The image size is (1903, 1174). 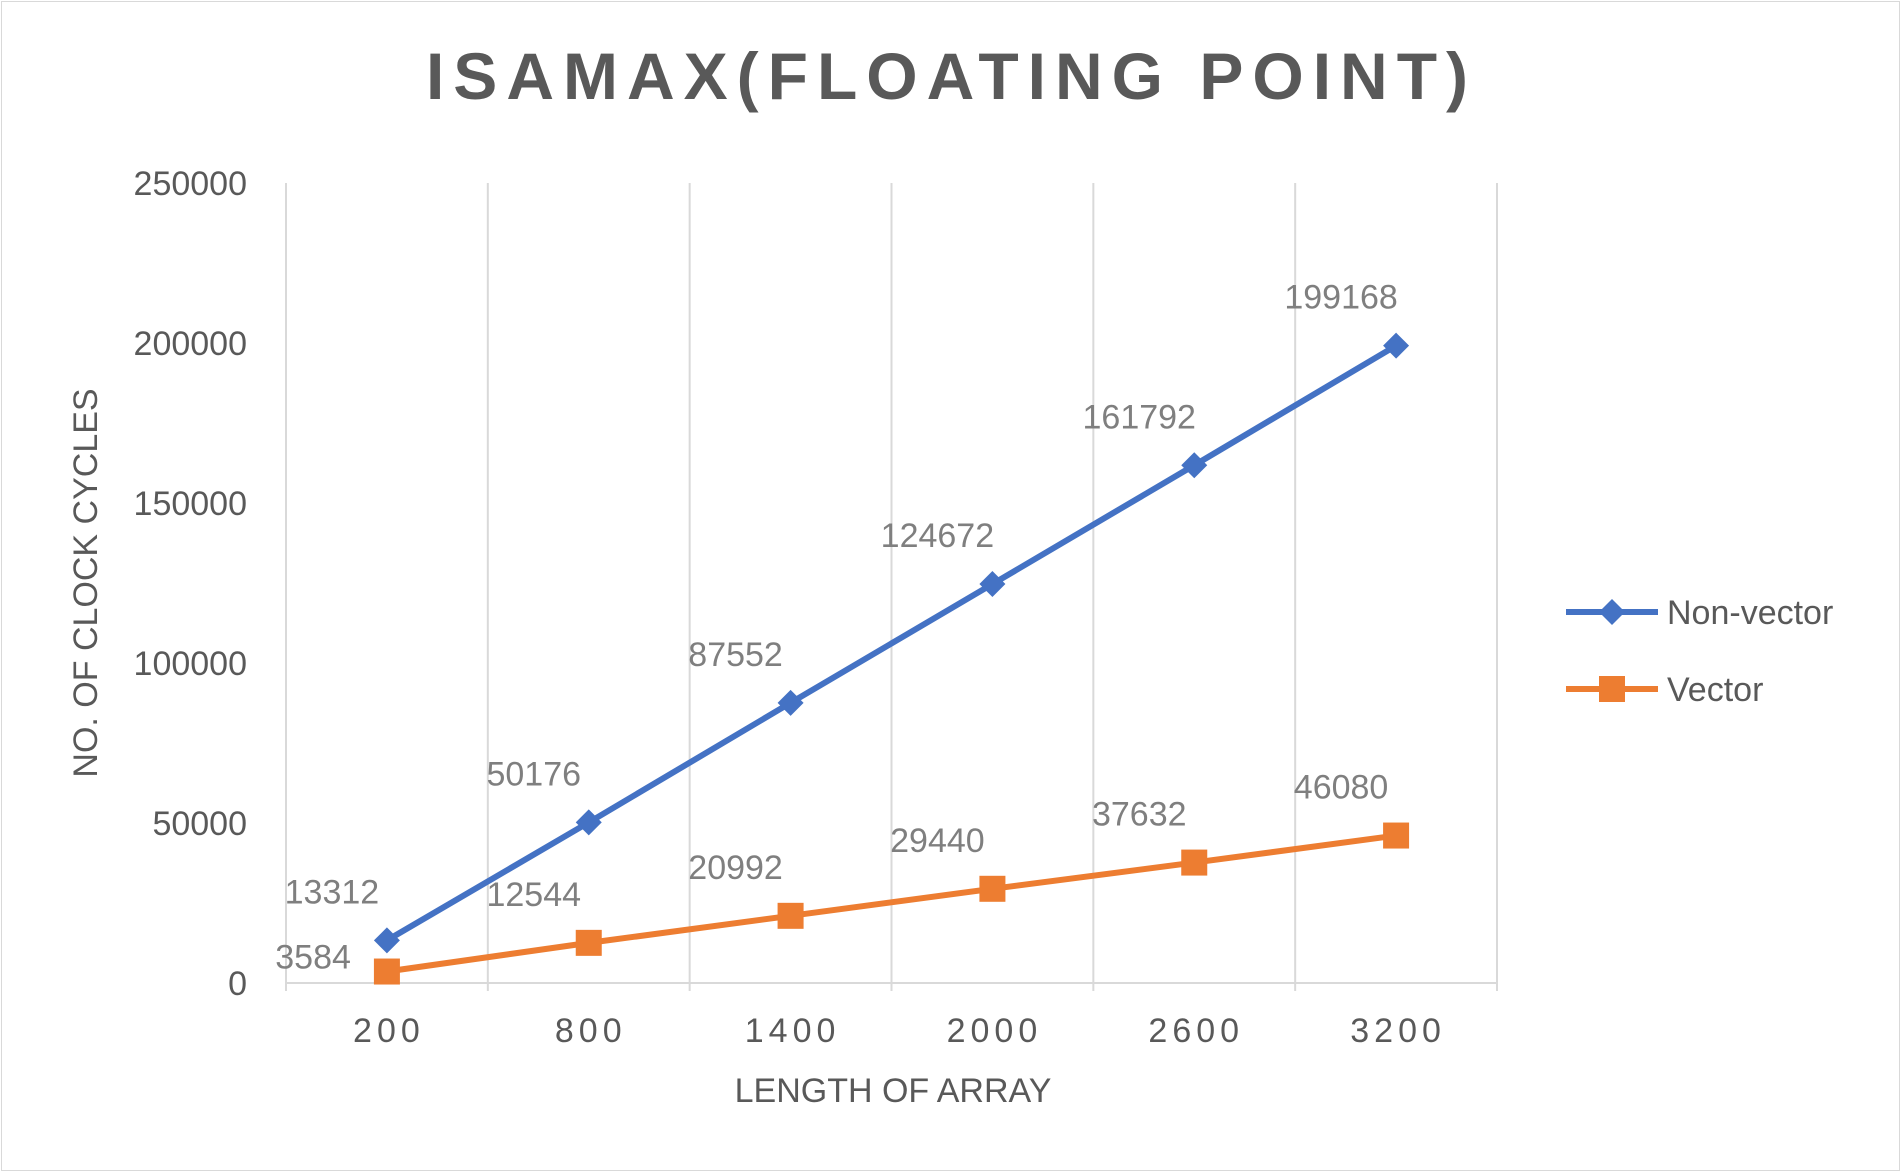 What do you see at coordinates (313, 958) in the screenshot?
I see `data-label: 3584` at bounding box center [313, 958].